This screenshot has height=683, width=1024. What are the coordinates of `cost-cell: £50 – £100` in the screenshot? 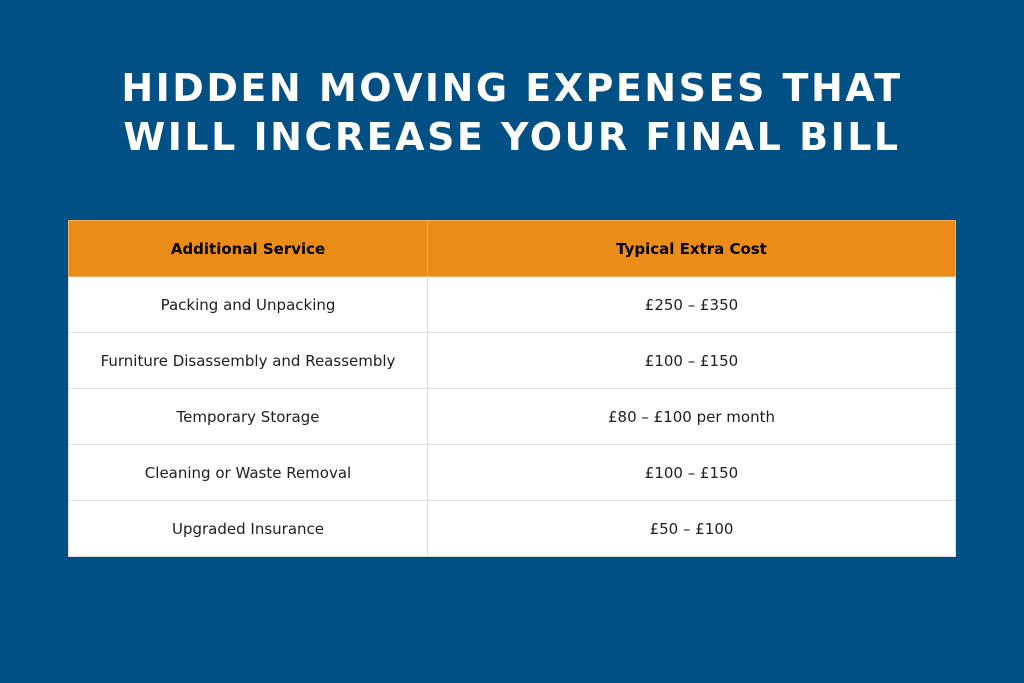 It's located at (691, 528).